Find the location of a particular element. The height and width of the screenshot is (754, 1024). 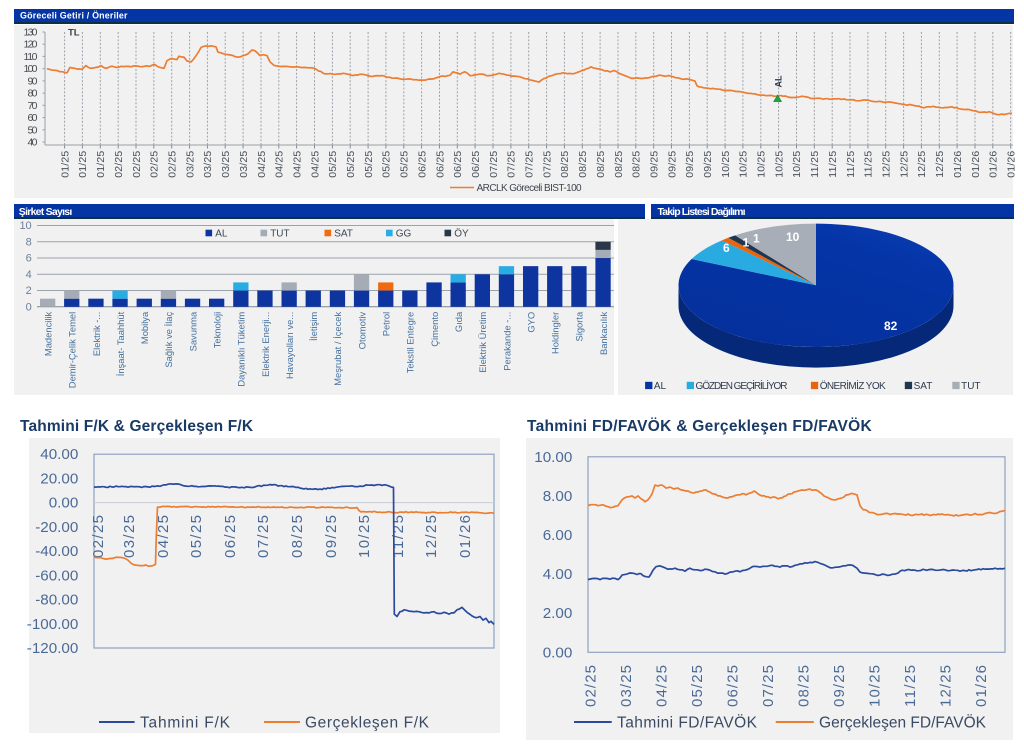

svg-text: Teknoloji is located at coordinates (217, 330).